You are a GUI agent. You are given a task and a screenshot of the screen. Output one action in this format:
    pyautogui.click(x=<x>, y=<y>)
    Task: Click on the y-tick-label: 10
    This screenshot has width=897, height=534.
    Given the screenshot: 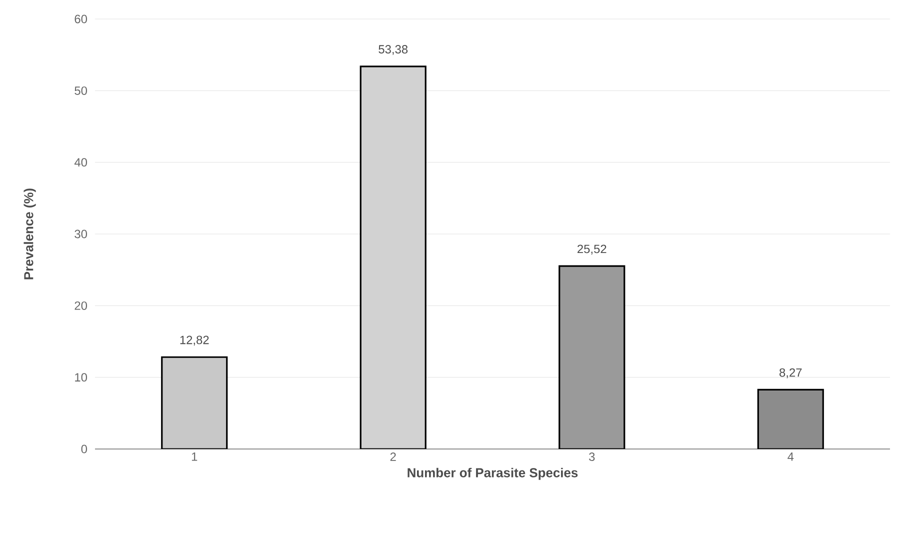 What is the action you would take?
    pyautogui.click(x=81, y=377)
    